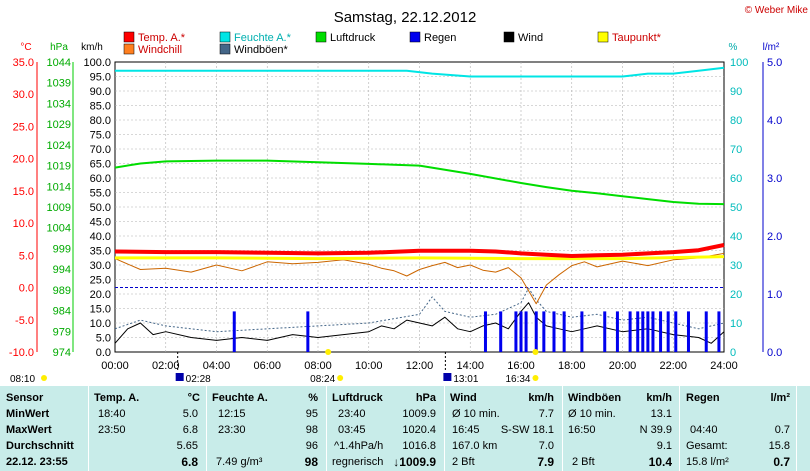 The width and height of the screenshot is (810, 471). What do you see at coordinates (103, 353) in the screenshot?
I see `wind-tick-label: 0.0` at bounding box center [103, 353].